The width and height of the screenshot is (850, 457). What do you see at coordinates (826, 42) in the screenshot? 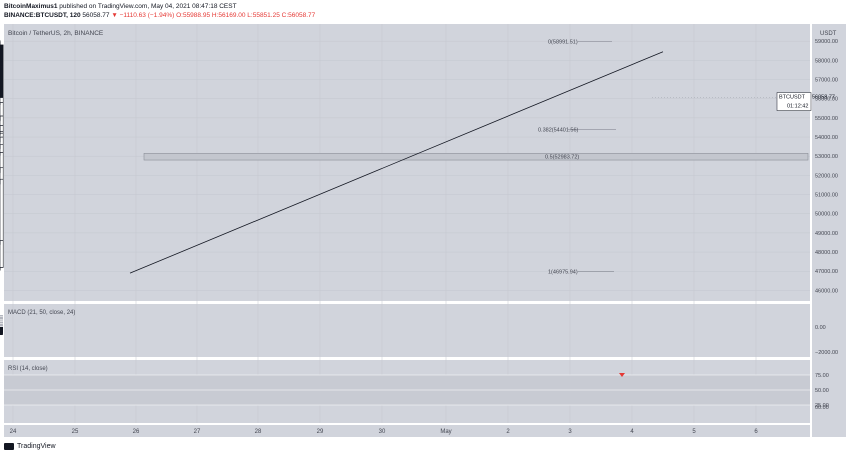
I see `price-tick-label: 59000.00` at bounding box center [826, 42].